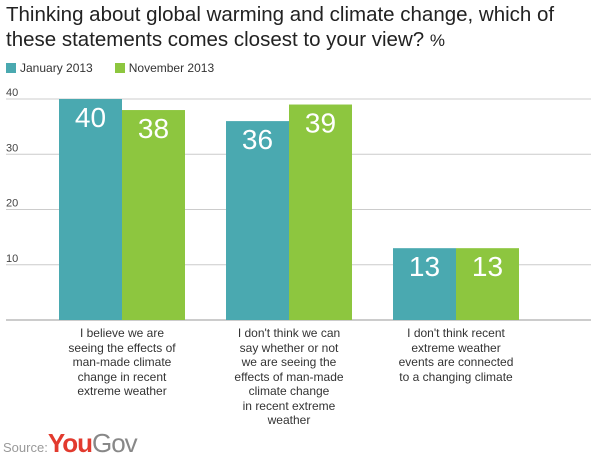 This screenshot has width=596, height=466. Describe the element at coordinates (424, 266) in the screenshot. I see `data-label-jan2013-2: 13` at that location.